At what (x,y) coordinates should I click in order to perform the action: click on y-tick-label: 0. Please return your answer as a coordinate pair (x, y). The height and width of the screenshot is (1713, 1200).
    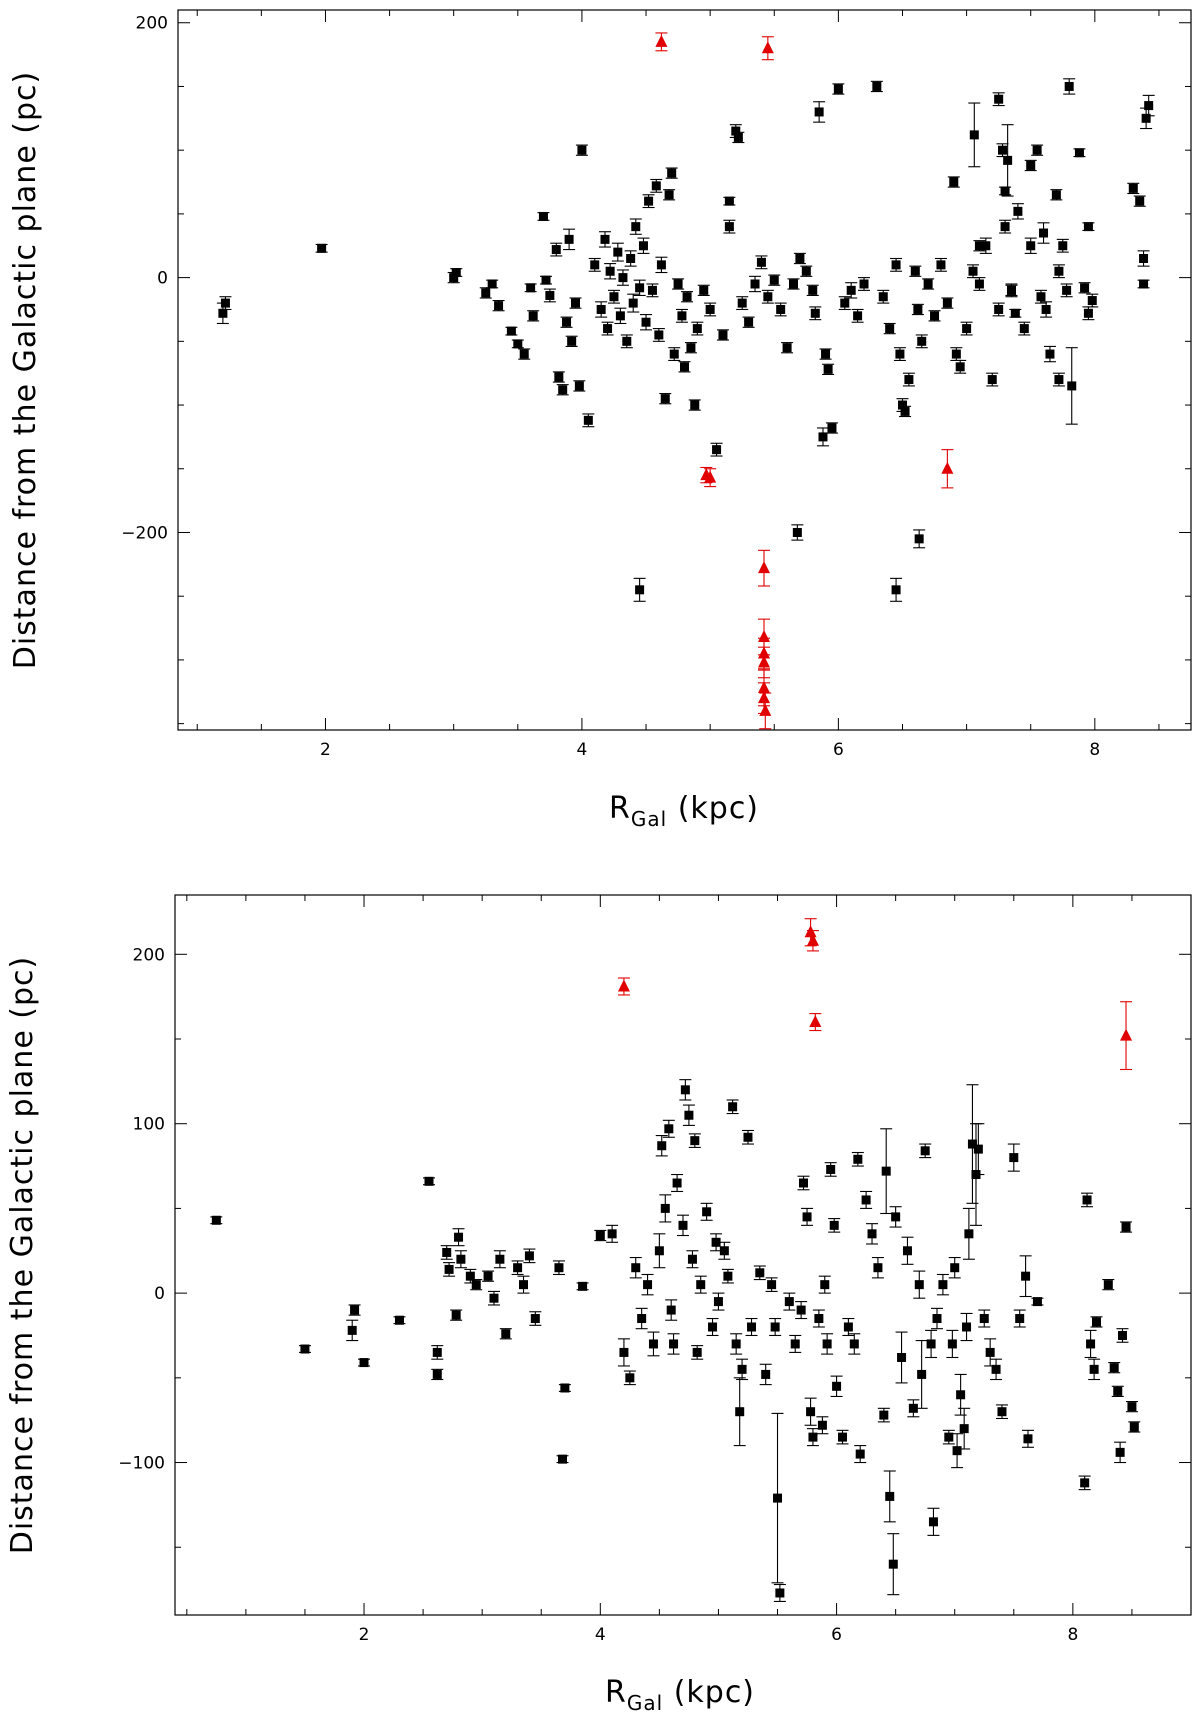
    Looking at the image, I should click on (162, 279).